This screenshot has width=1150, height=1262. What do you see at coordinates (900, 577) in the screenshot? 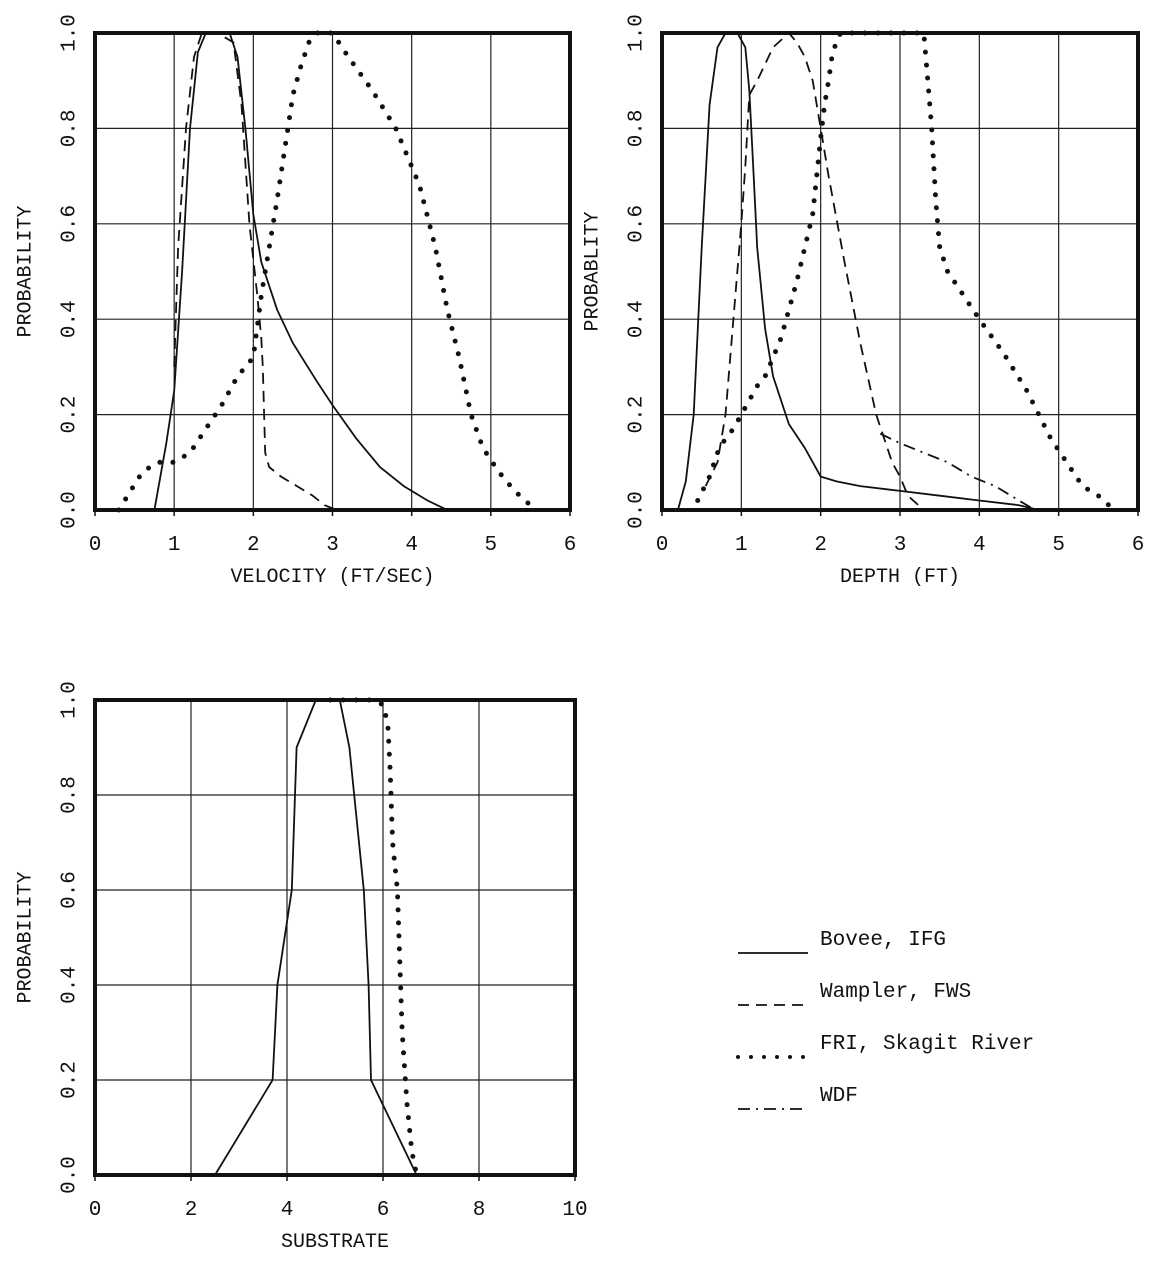
I see `x-axis-label: DEPTH (FT)` at bounding box center [900, 577].